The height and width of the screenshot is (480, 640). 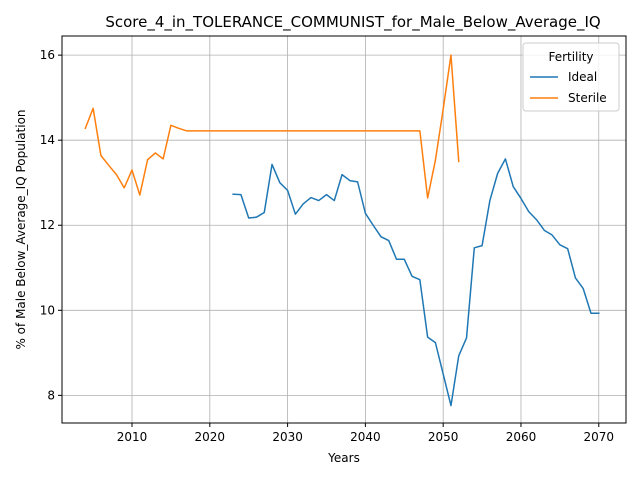 I want to click on legend: Fertility Ideal Sterile, so click(x=571, y=77).